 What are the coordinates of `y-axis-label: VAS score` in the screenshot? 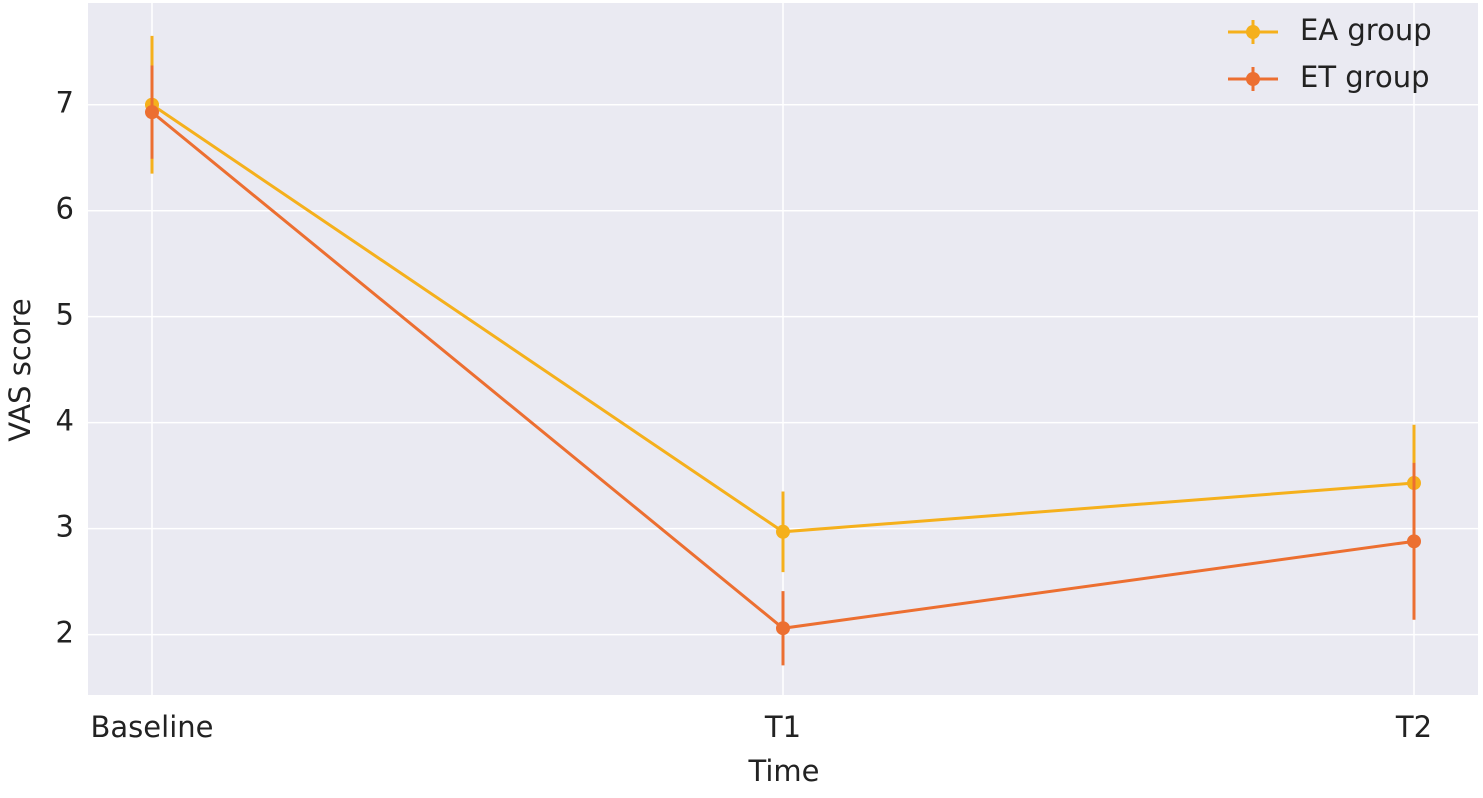 It's located at (20, 369).